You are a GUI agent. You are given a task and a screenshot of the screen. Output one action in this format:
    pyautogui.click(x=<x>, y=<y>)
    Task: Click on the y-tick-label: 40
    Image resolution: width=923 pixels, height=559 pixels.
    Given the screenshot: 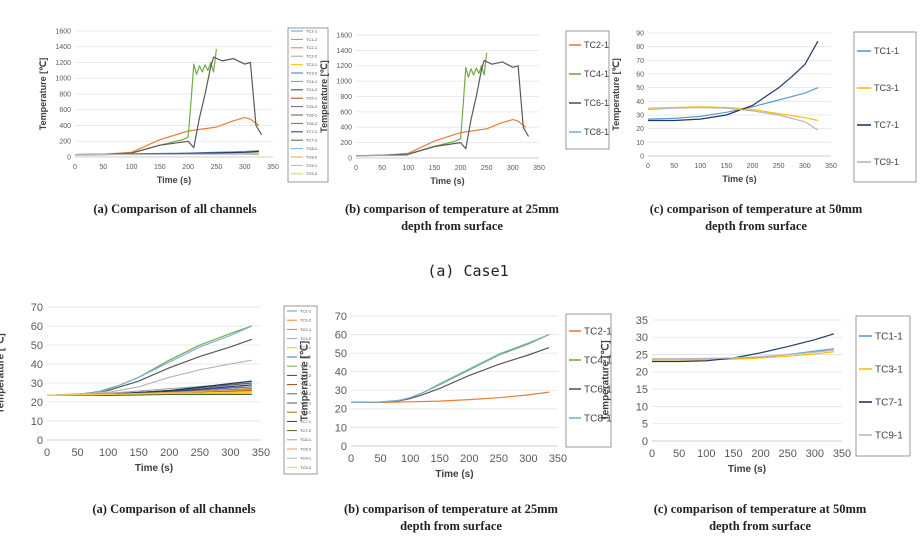 What is the action you would take?
    pyautogui.click(x=37, y=365)
    